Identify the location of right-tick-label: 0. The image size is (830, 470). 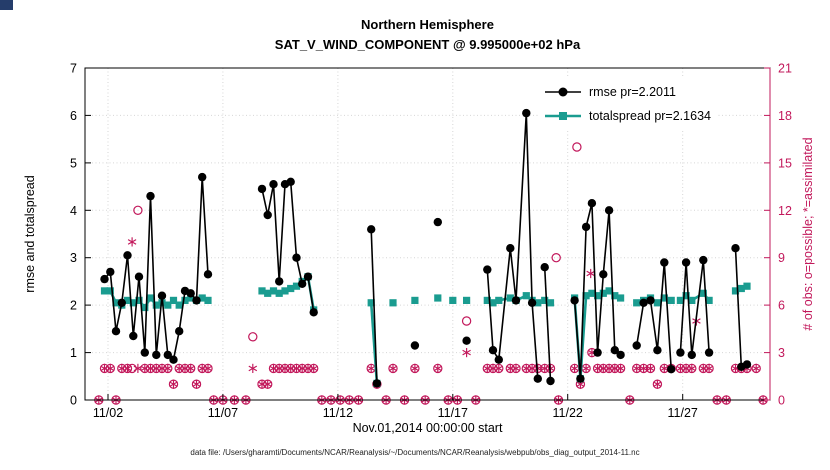
(781, 401).